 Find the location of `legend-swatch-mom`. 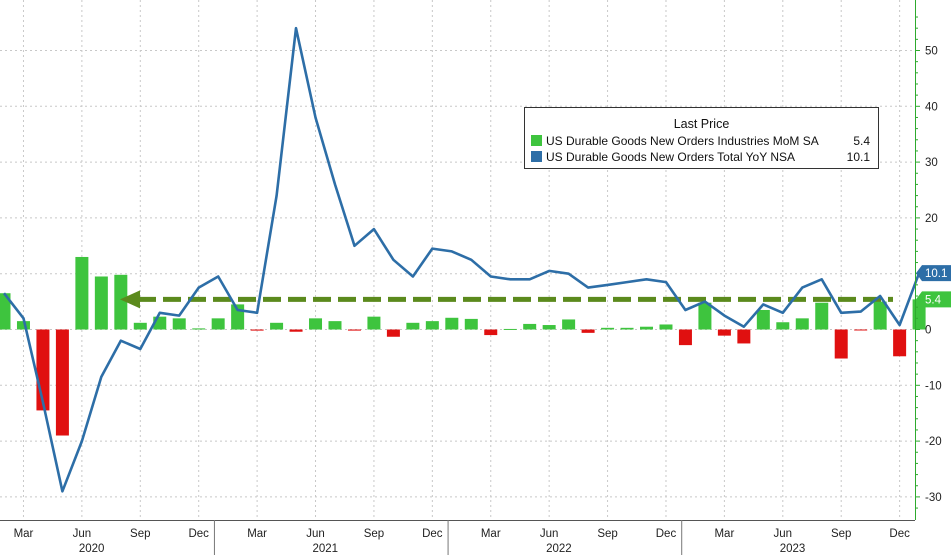

legend-swatch-mom is located at coordinates (536, 140).